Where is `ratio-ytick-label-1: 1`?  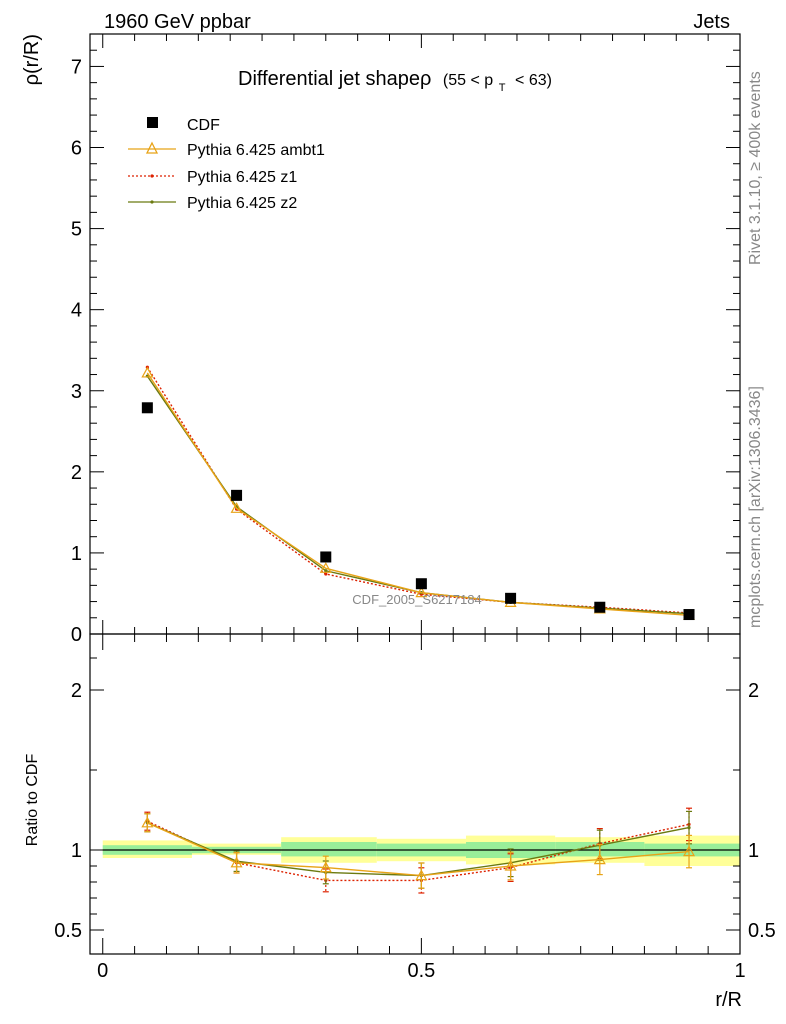
ratio-ytick-label-1: 1 is located at coordinates (76, 851).